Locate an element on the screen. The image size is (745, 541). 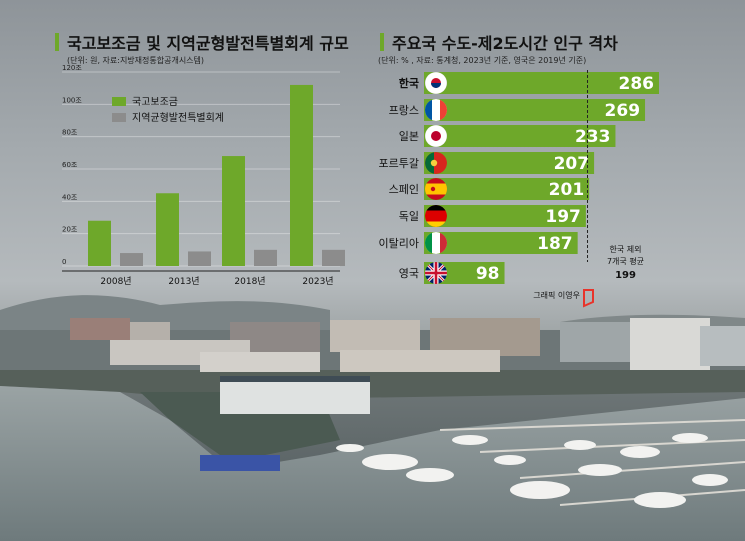
spain-flag-icon is located at coordinates (436, 189).